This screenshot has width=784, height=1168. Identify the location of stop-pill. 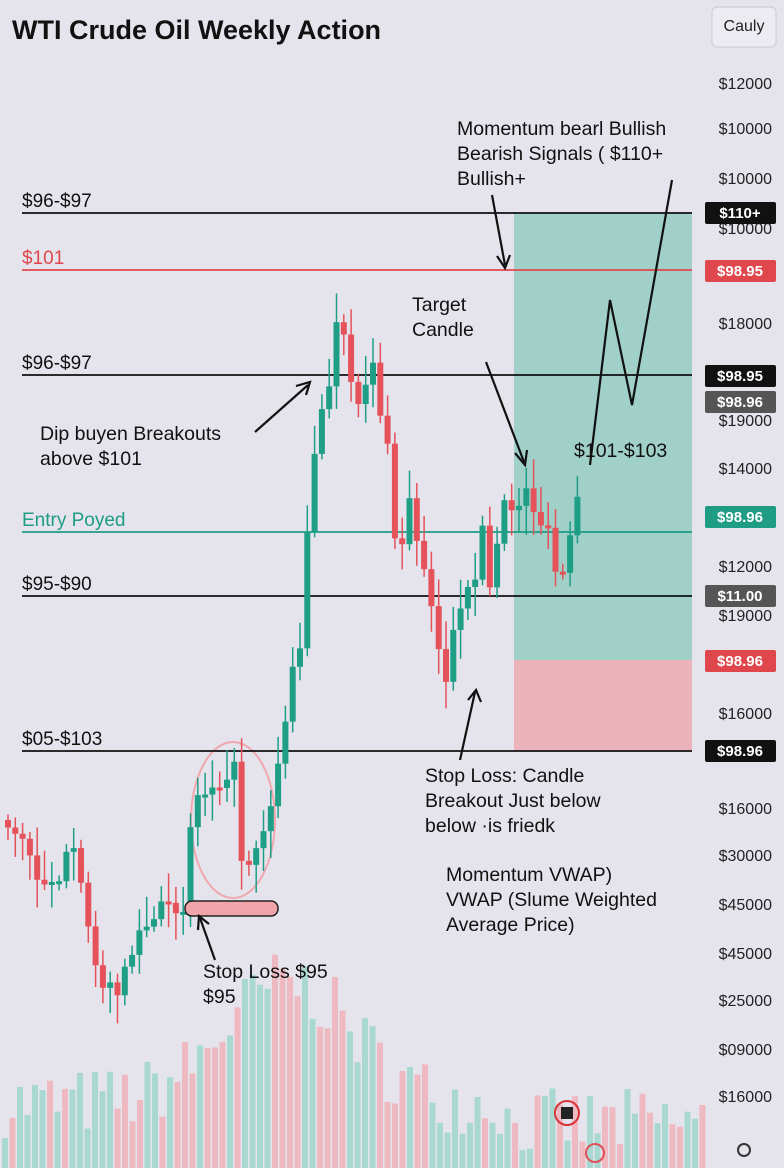
(231, 908).